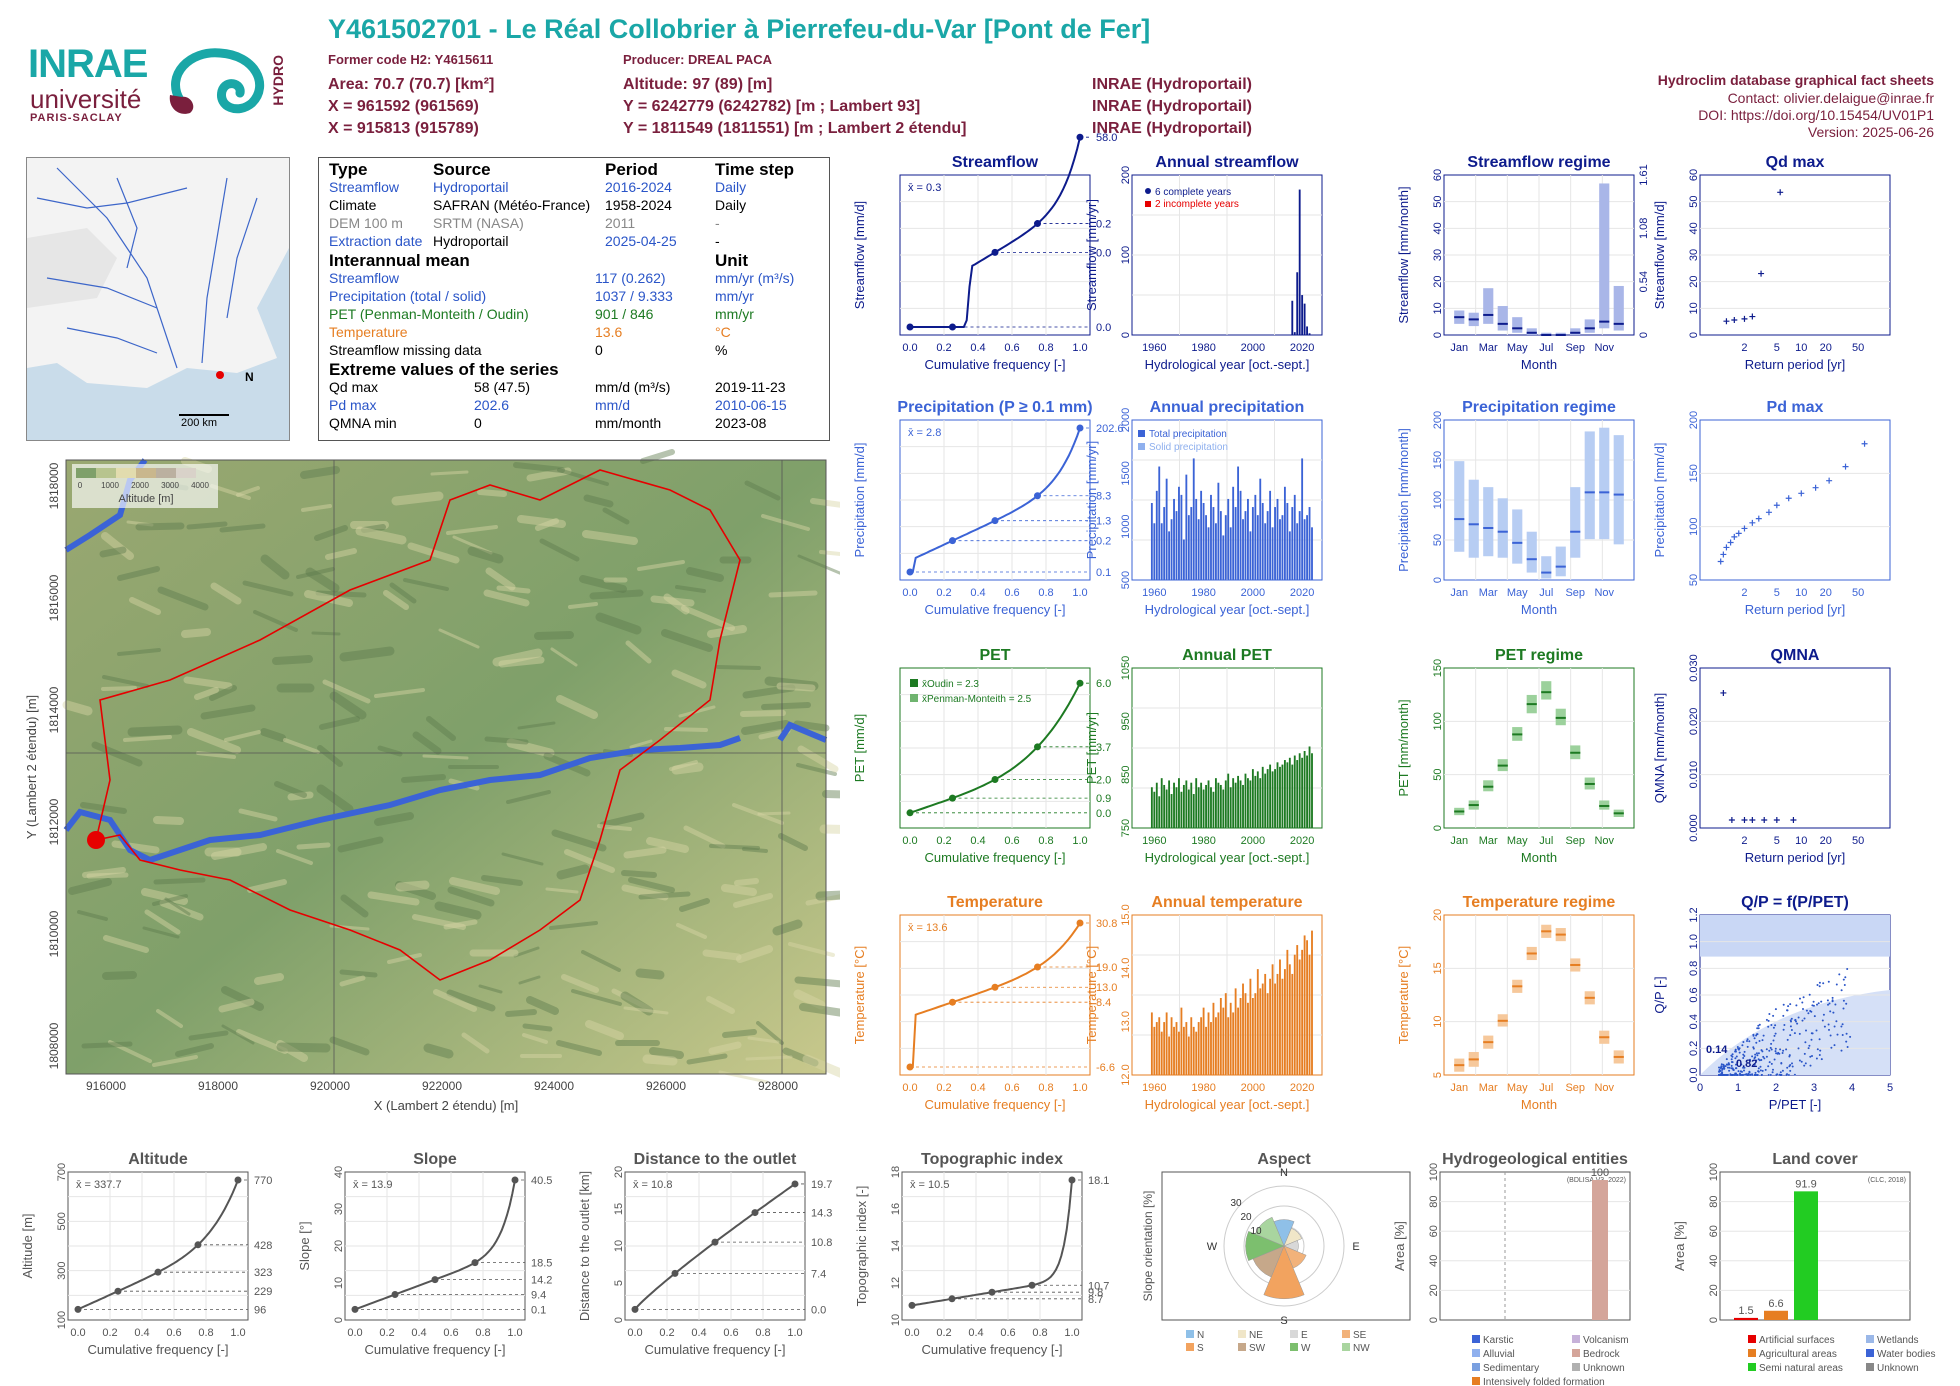  I want to click on x-tick-label: 0.2, so click(943, 593).